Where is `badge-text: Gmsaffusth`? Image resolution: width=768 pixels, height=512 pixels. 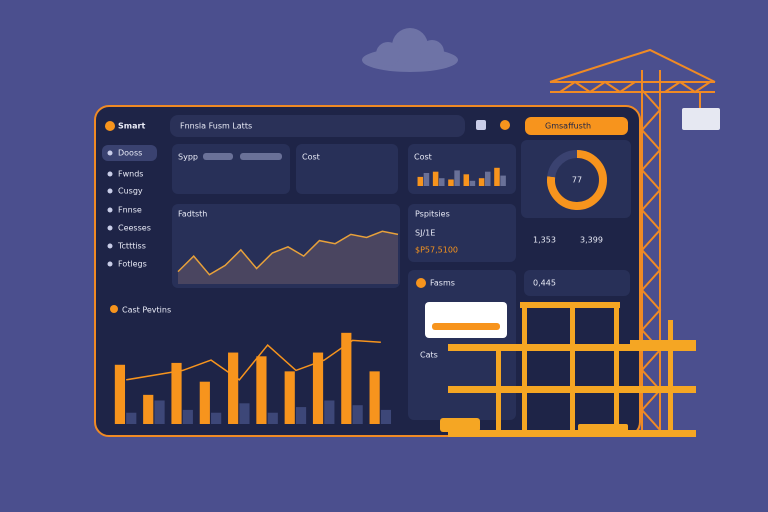
badge-text: Gmsaffusth is located at coordinates (568, 126).